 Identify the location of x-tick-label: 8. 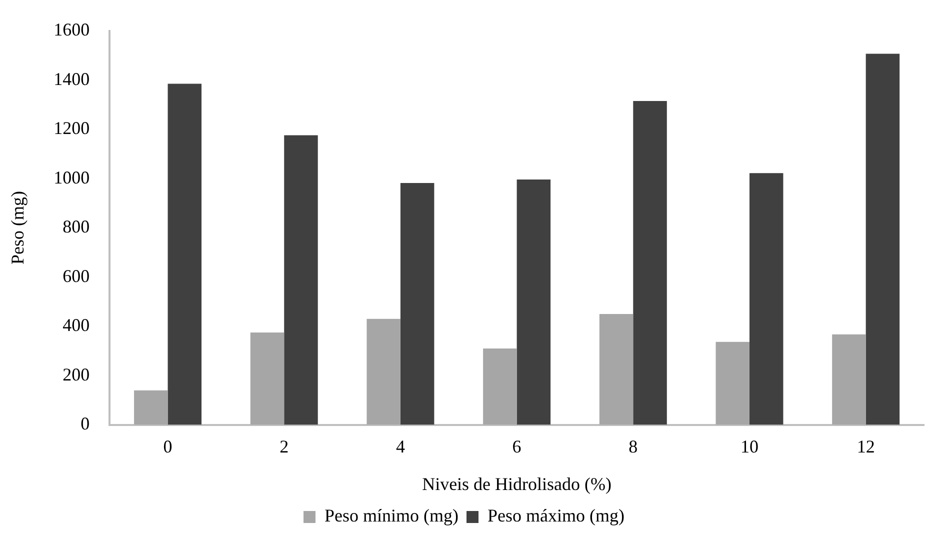
(633, 446).